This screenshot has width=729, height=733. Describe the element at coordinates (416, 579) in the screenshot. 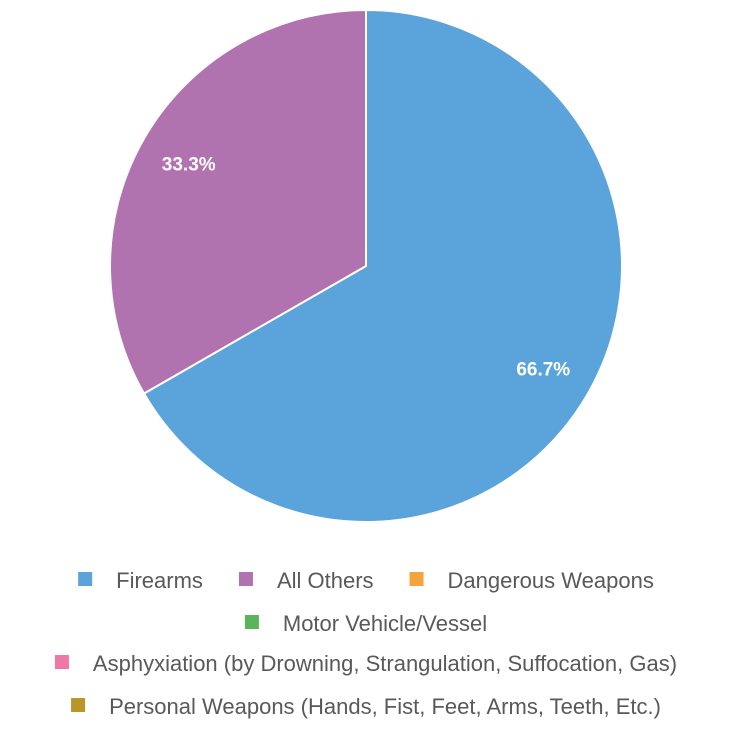

I see `legend-marker-dangerous-weapons` at that location.